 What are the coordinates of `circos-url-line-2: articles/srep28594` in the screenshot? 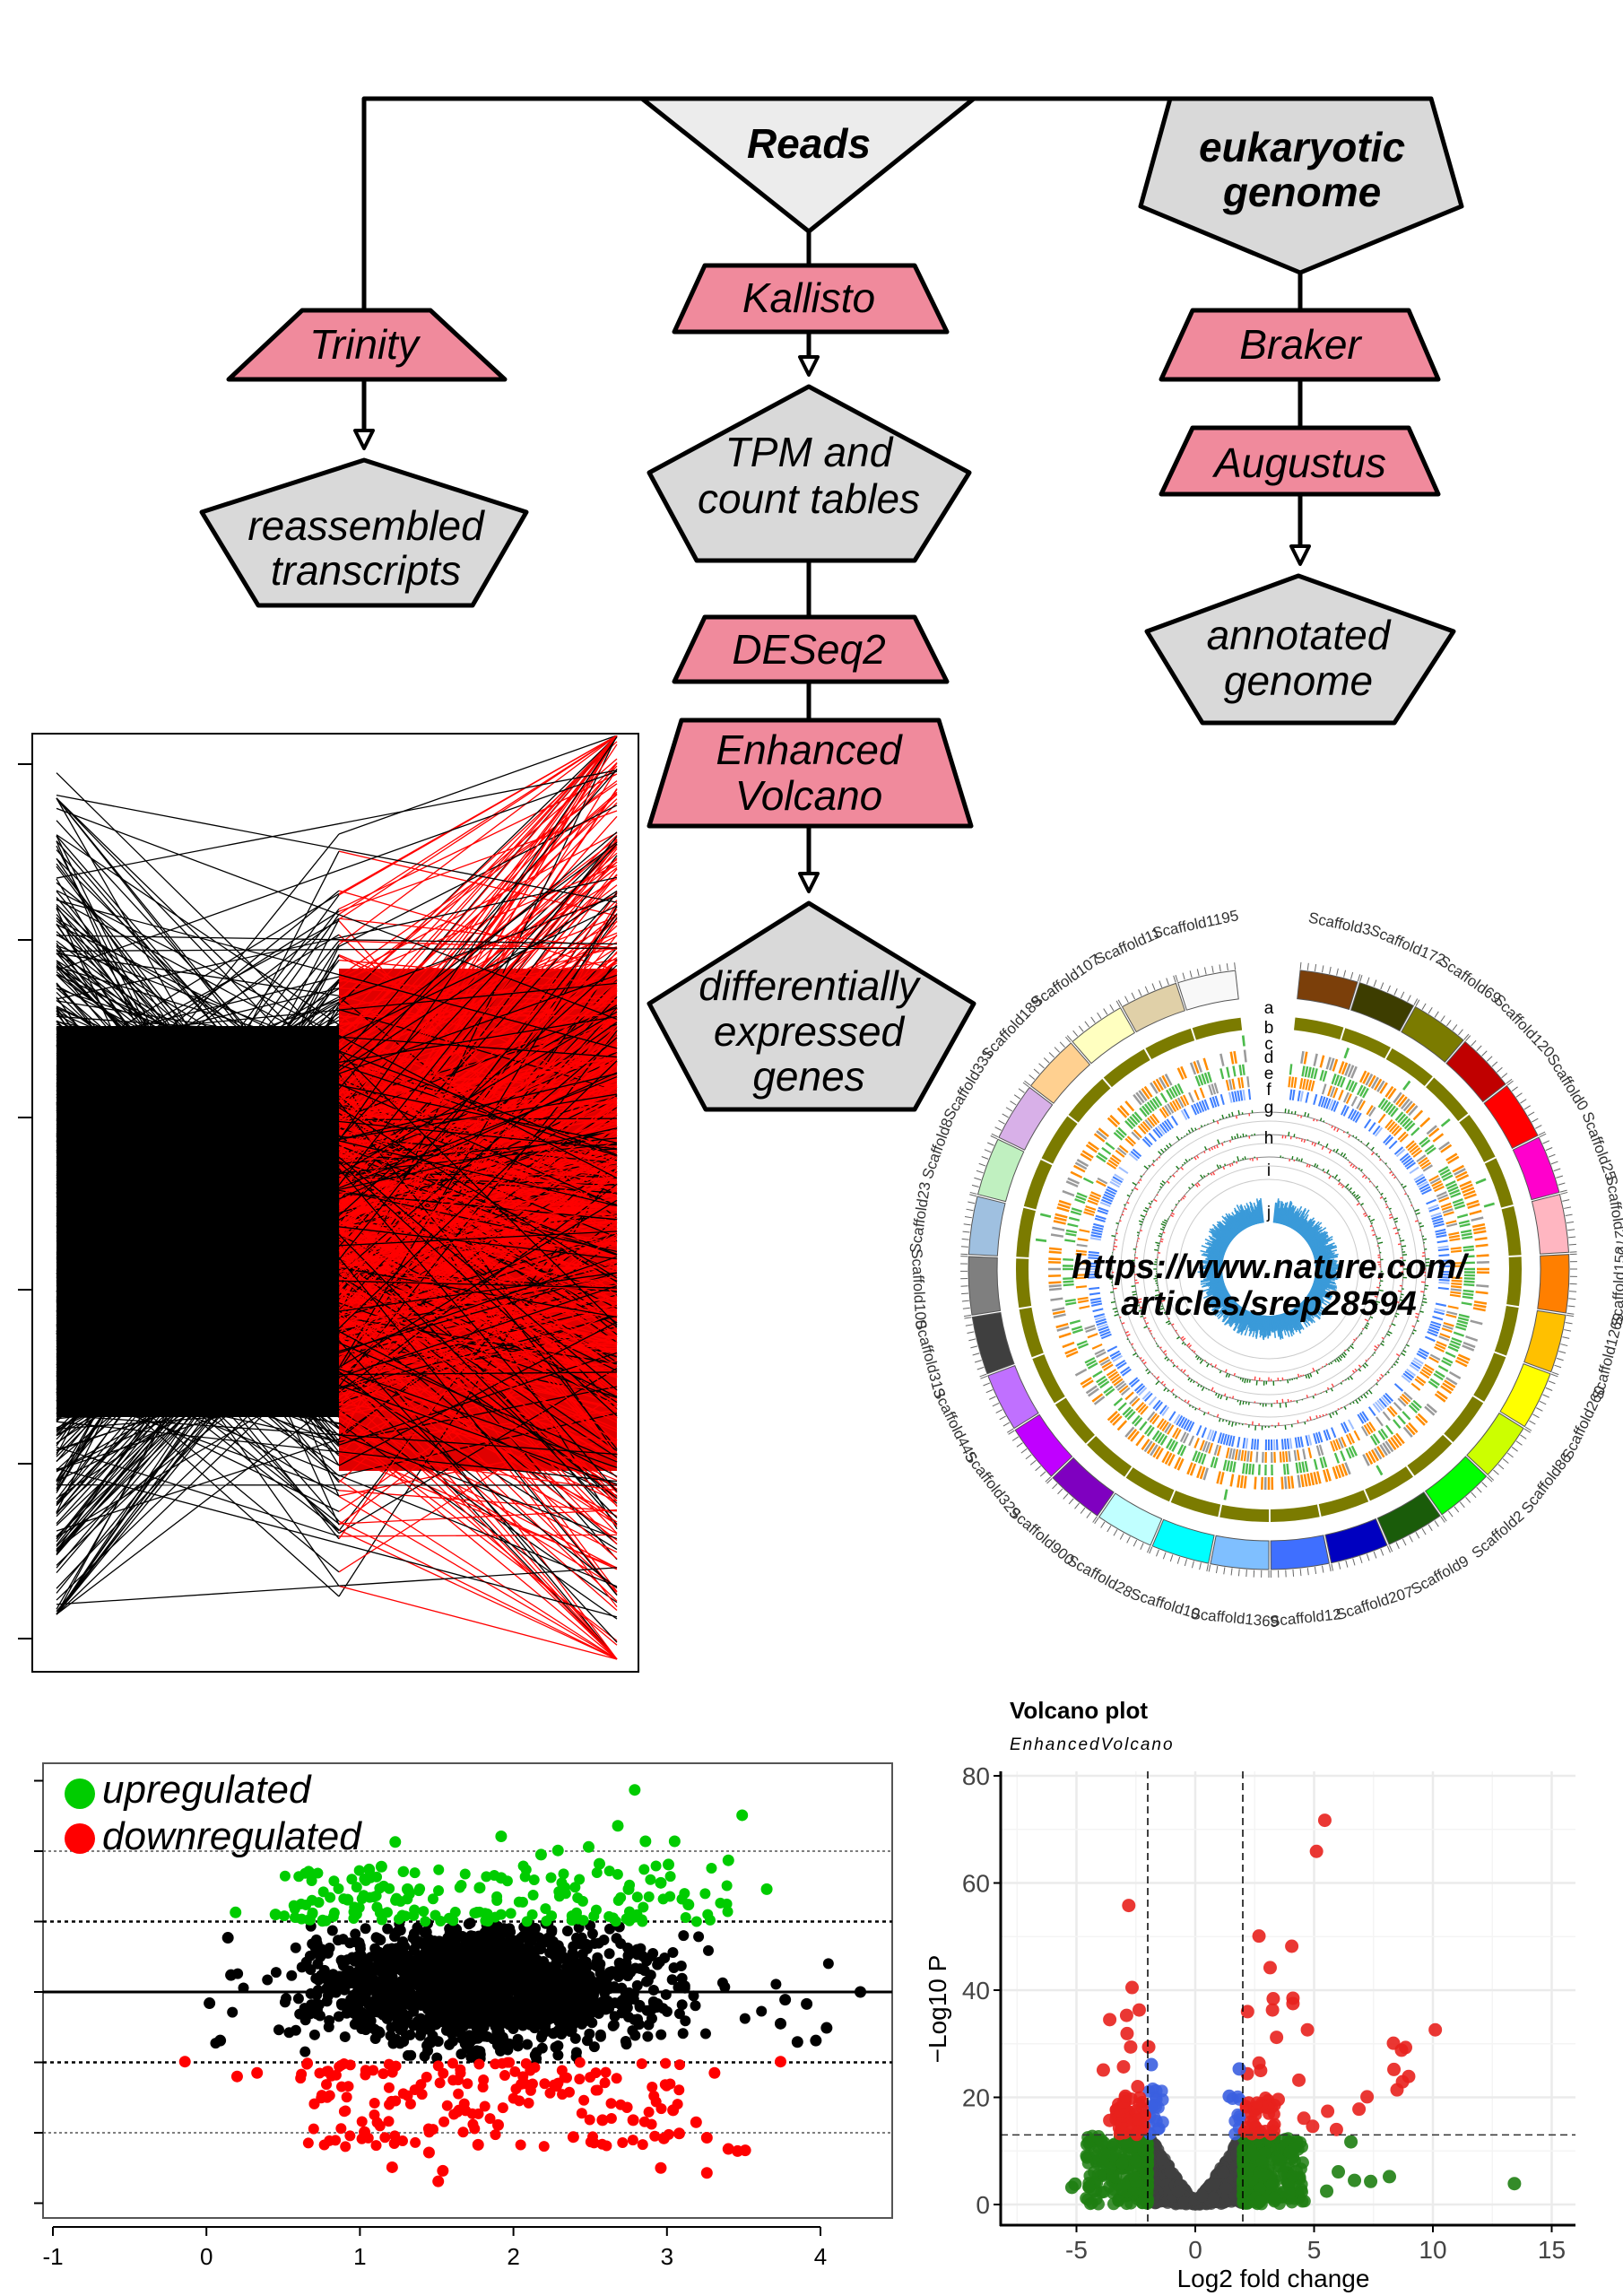 It's located at (1269, 1304).